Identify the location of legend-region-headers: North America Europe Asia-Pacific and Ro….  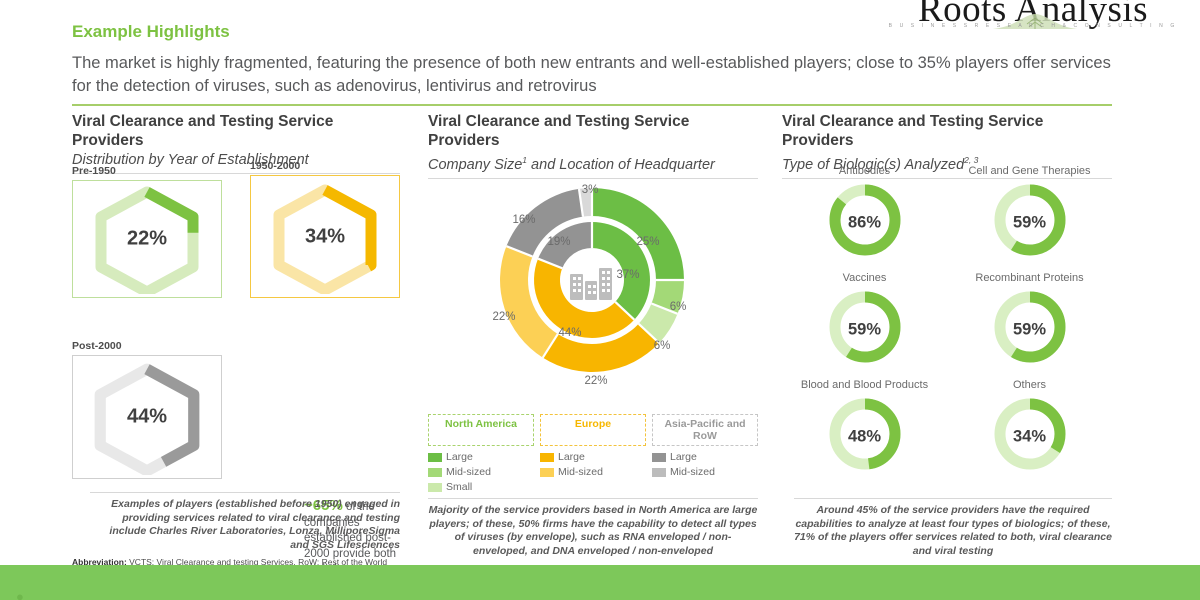
(593, 430).